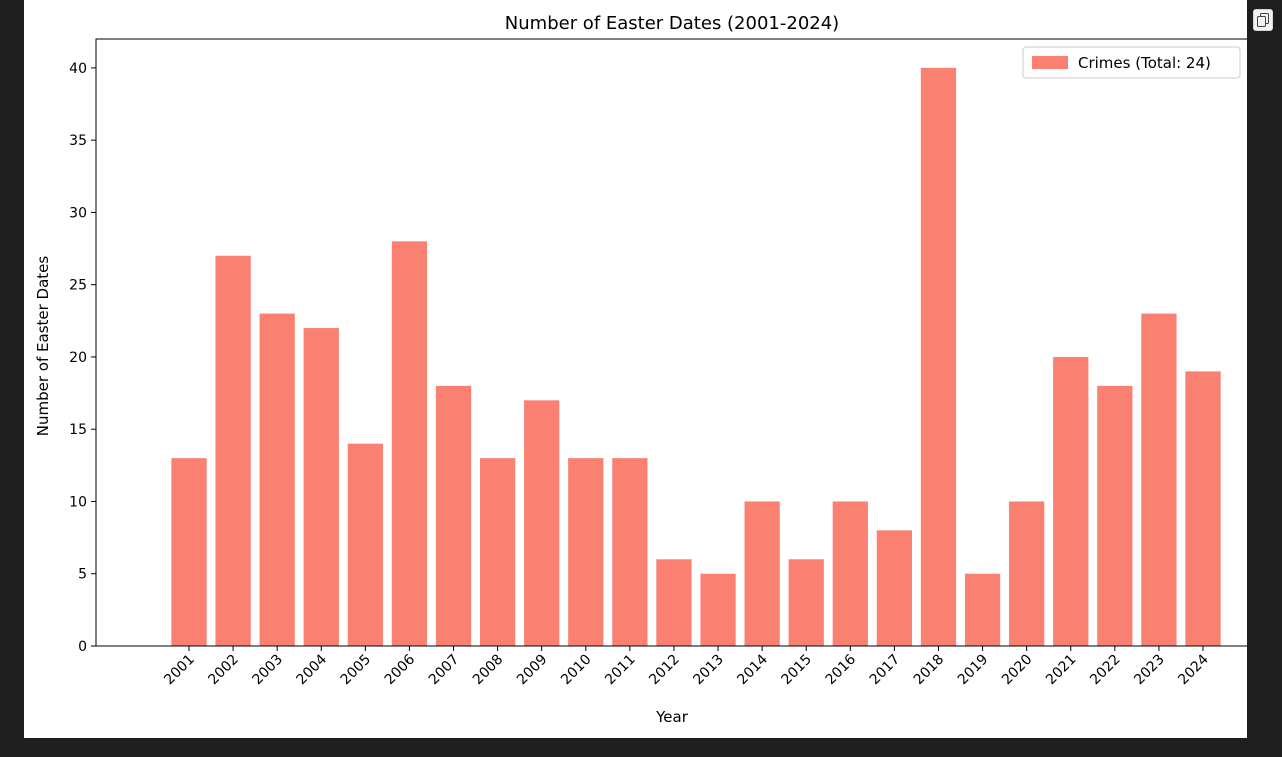  Describe the element at coordinates (78, 358) in the screenshot. I see `y-tick-label-20: 20` at that location.